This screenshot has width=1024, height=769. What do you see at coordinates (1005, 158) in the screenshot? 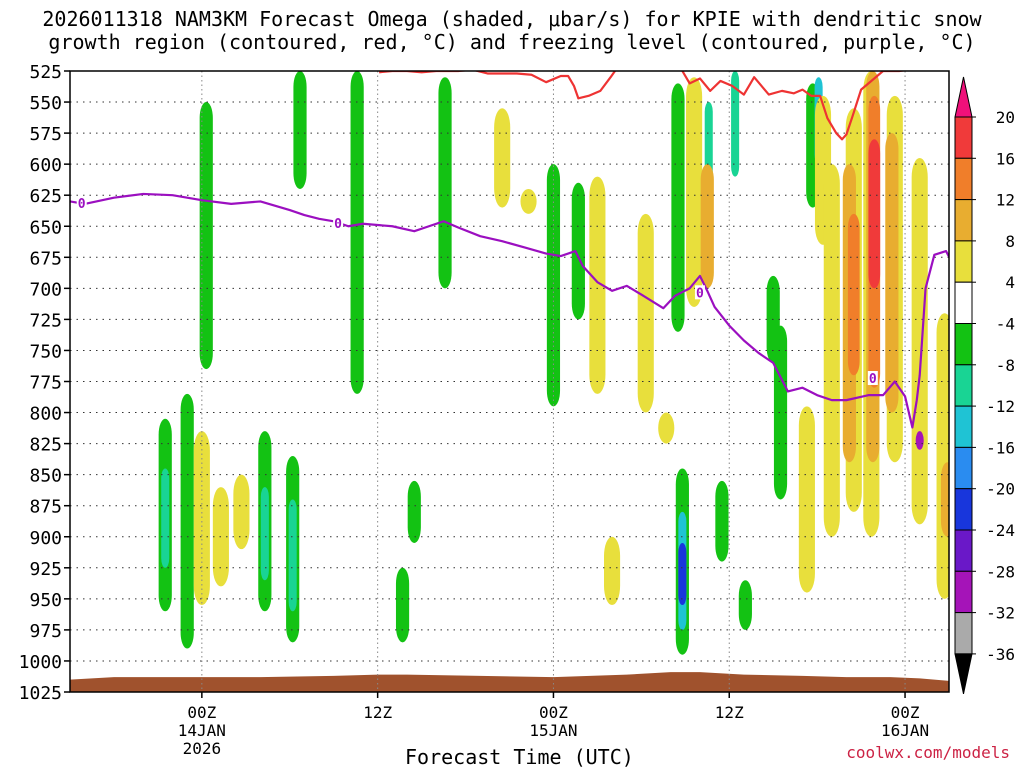
I see `colorbar-label: 16` at bounding box center [1005, 158].